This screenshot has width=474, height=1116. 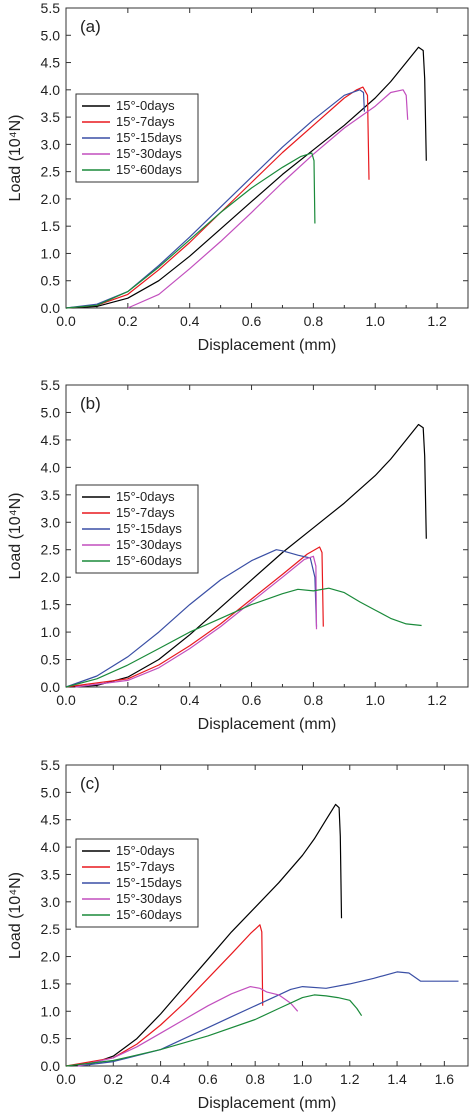 I want to click on panel-label: (b), so click(x=90, y=403).